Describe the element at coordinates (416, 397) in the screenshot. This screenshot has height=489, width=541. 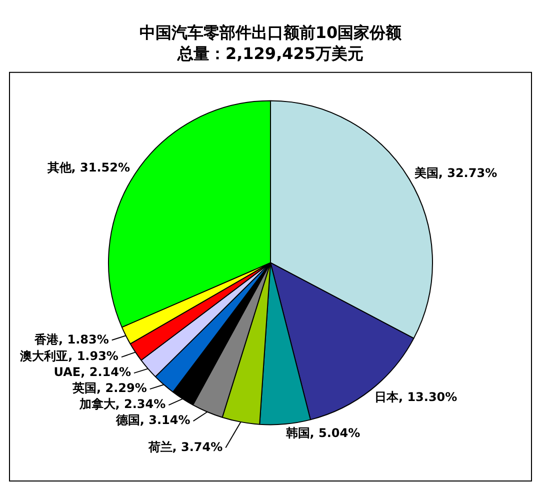
I see `slice-label: 日本, 13.30%` at that location.